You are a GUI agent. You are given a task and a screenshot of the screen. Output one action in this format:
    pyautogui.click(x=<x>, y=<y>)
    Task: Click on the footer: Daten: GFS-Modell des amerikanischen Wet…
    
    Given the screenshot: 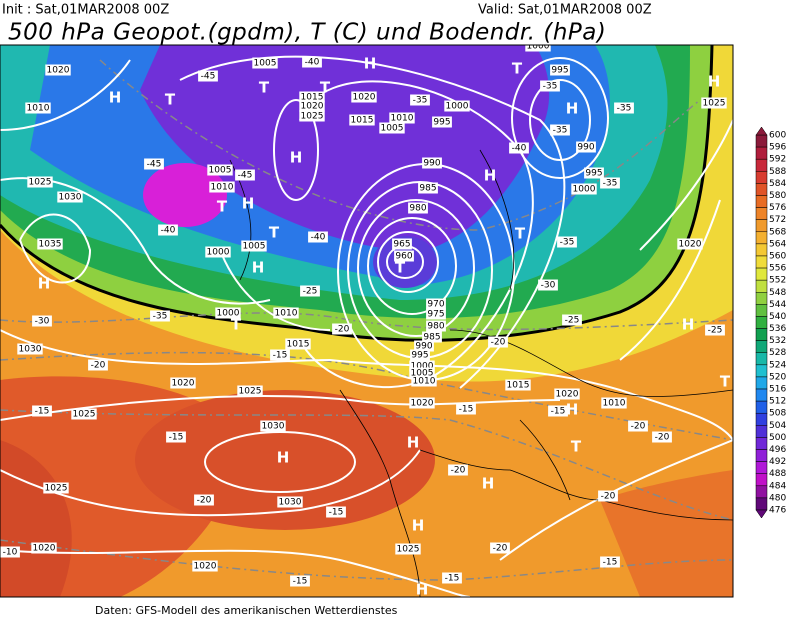 What is the action you would take?
    pyautogui.click(x=246, y=610)
    